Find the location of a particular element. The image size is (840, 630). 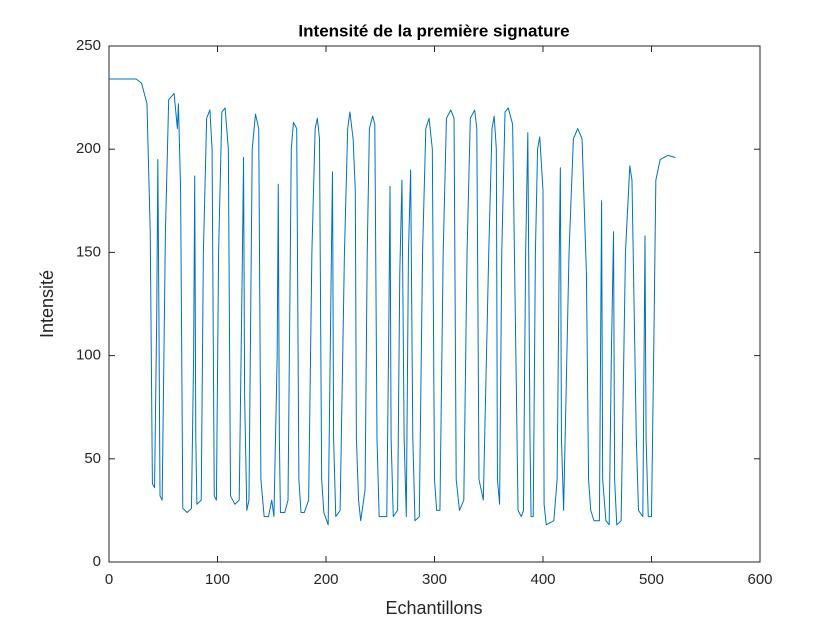

y-tick-label: 0 is located at coordinates (97, 561).